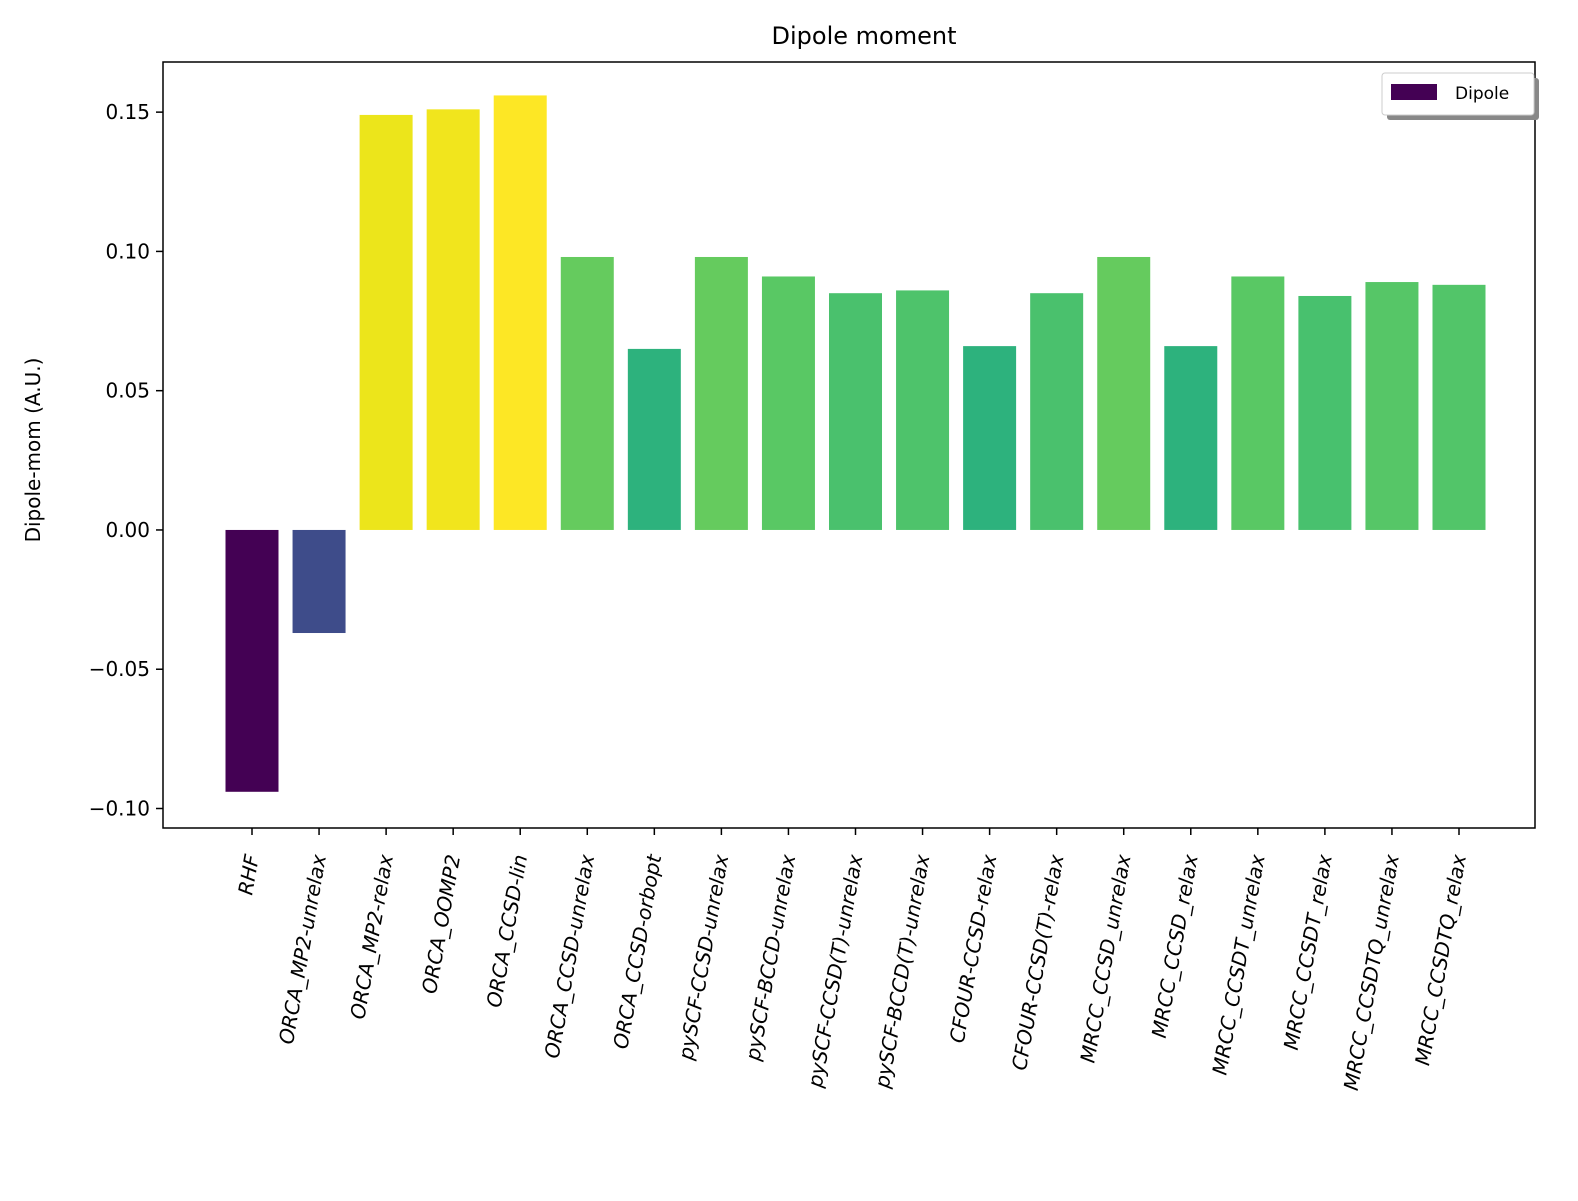 The image size is (1578, 1201). What do you see at coordinates (864, 36) in the screenshot?
I see `chart-title: Dipole moment` at bounding box center [864, 36].